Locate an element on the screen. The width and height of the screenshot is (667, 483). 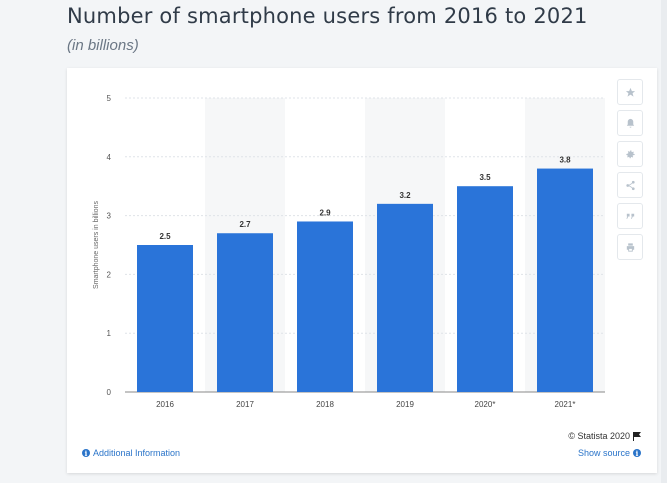
copyright-text: © Statista 2020 is located at coordinates (599, 436).